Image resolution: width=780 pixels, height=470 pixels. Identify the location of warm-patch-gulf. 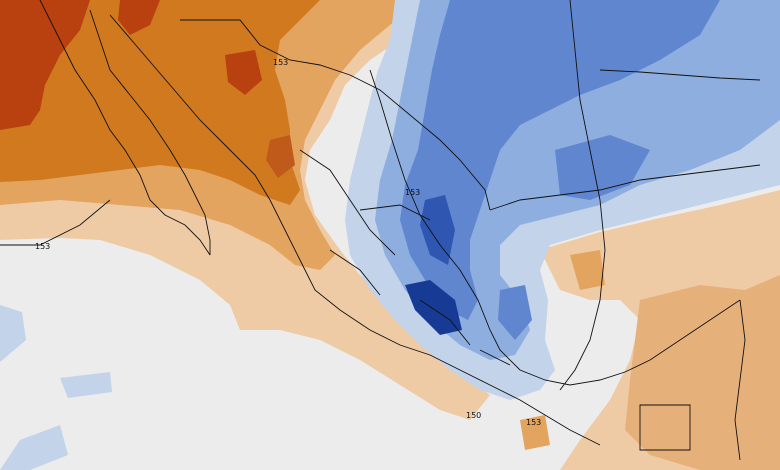
(587, 270).